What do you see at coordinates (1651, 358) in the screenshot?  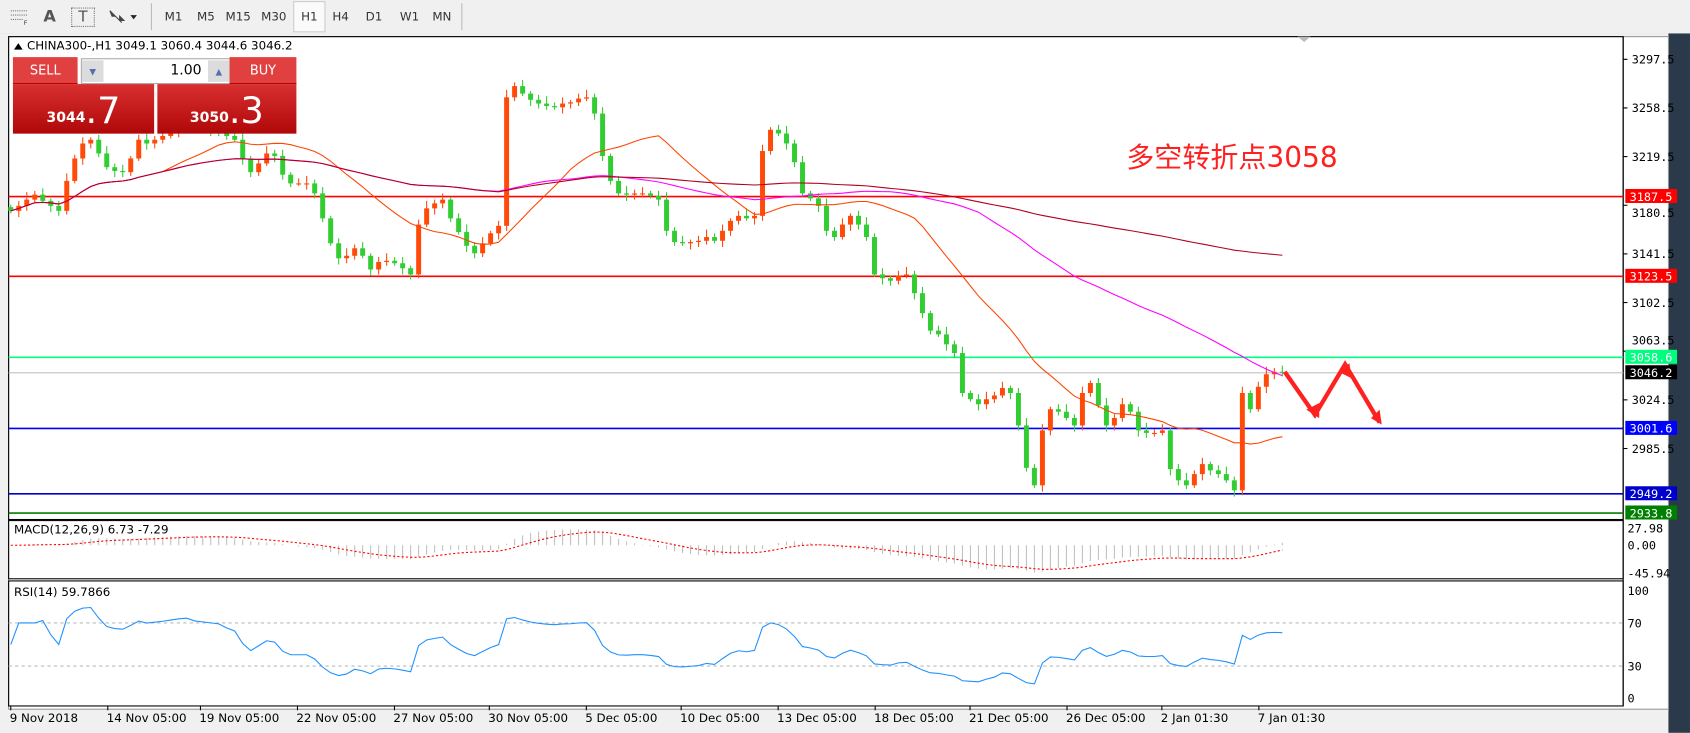 I see `level-price-label: 3058.6` at bounding box center [1651, 358].